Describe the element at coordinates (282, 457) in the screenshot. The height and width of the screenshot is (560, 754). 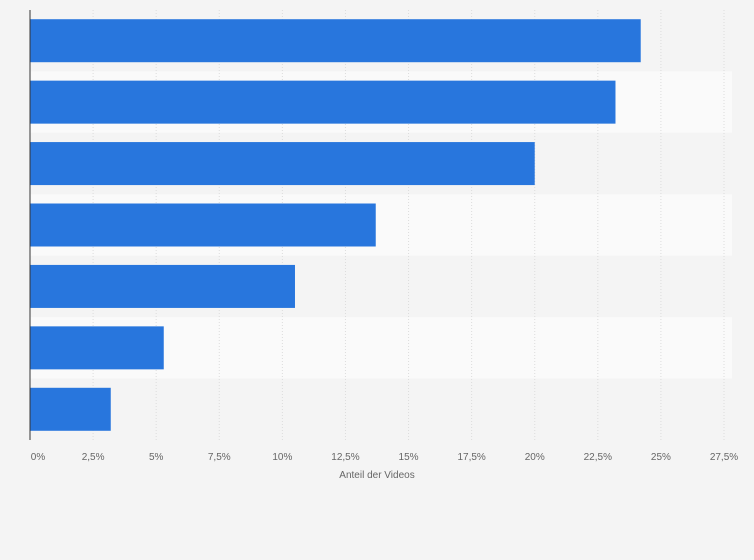
I see `x-tick-label: 10%` at that location.